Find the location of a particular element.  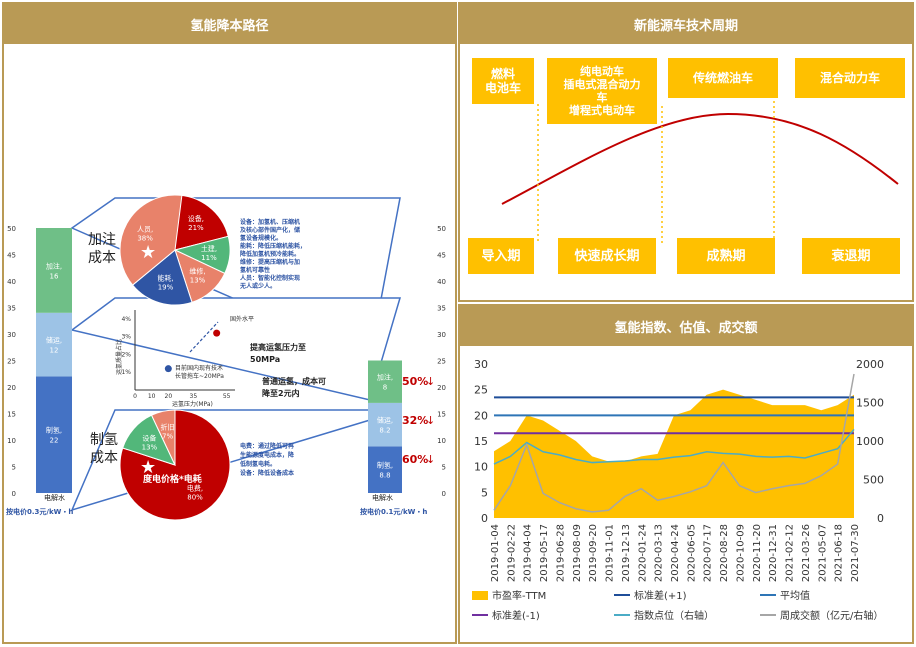

left-bar-xlabel: 电解水 is located at coordinates (54, 497).